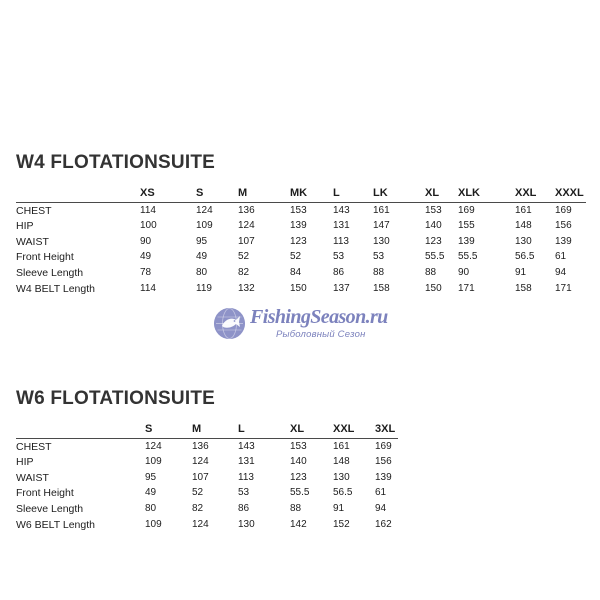 This screenshot has width=600, height=600. What do you see at coordinates (25, 462) in the screenshot?
I see `row-label-hip: HIP` at bounding box center [25, 462].